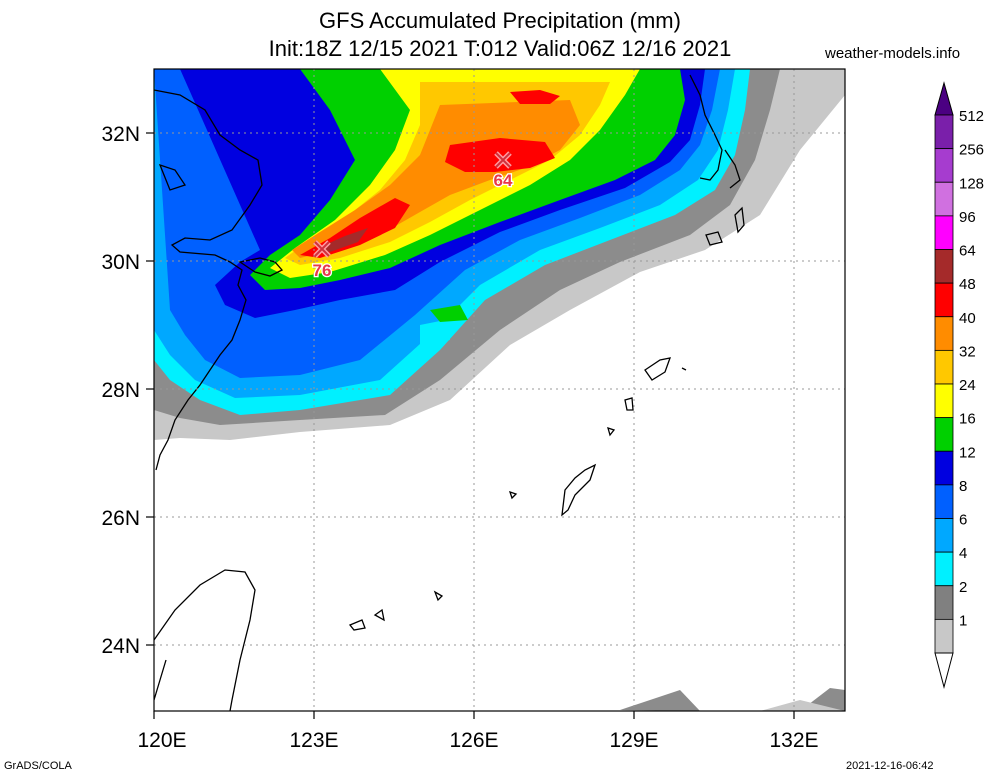 This screenshot has width=1000, height=779. I want to click on colorbar-label: 32, so click(967, 351).